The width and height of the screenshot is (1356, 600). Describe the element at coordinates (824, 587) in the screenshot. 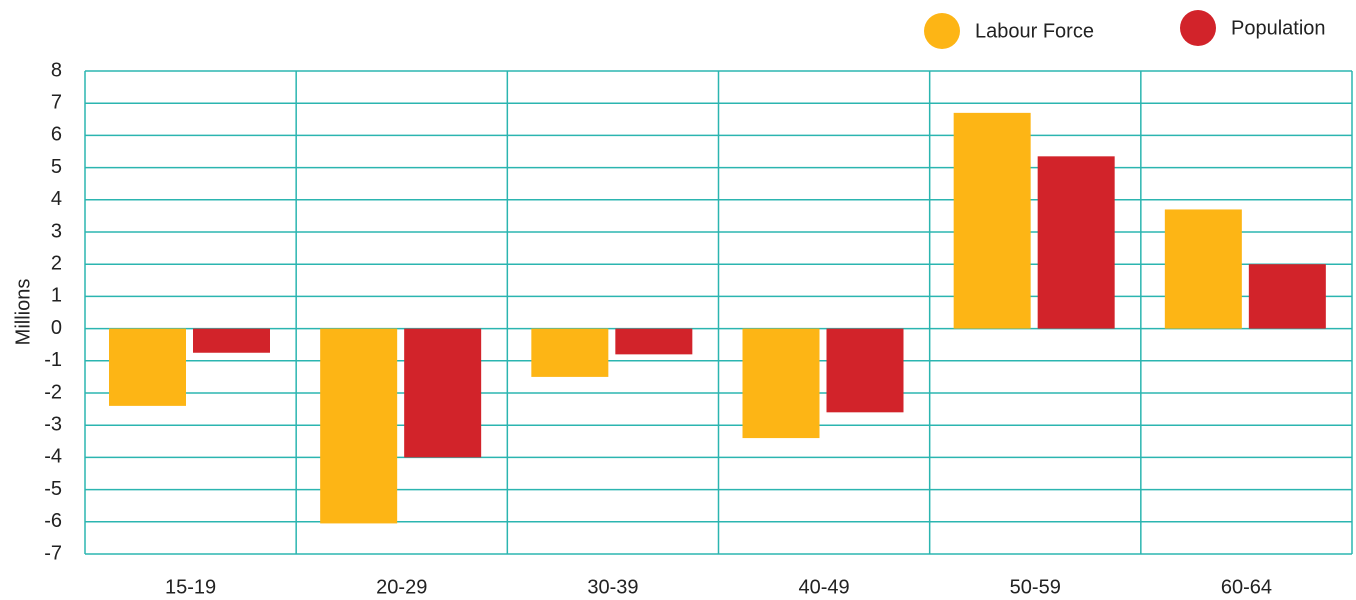

I see `x-tick-label: 40-49` at that location.